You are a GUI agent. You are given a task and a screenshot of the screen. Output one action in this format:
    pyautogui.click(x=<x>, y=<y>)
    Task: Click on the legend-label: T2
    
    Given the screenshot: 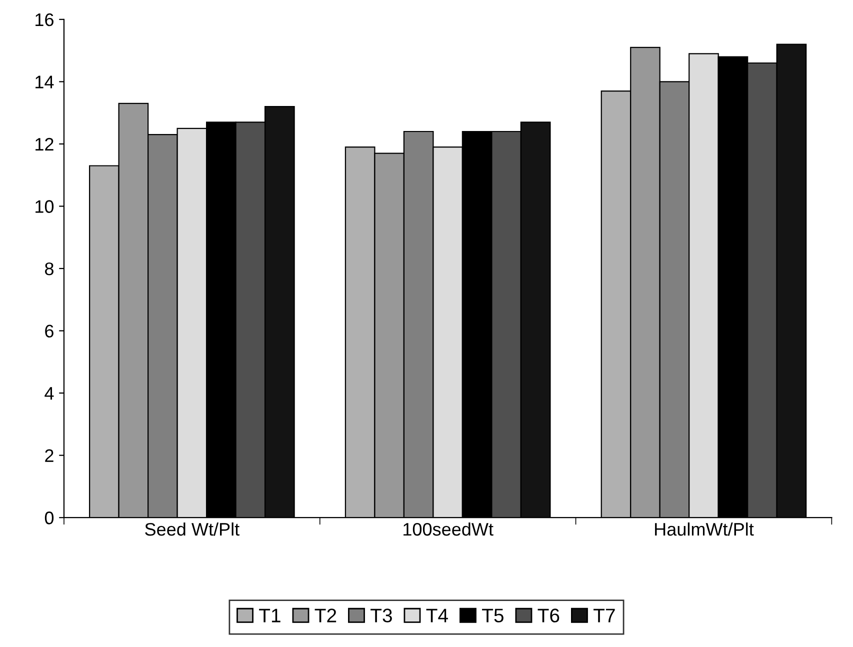 What is the action you would take?
    pyautogui.click(x=325, y=615)
    